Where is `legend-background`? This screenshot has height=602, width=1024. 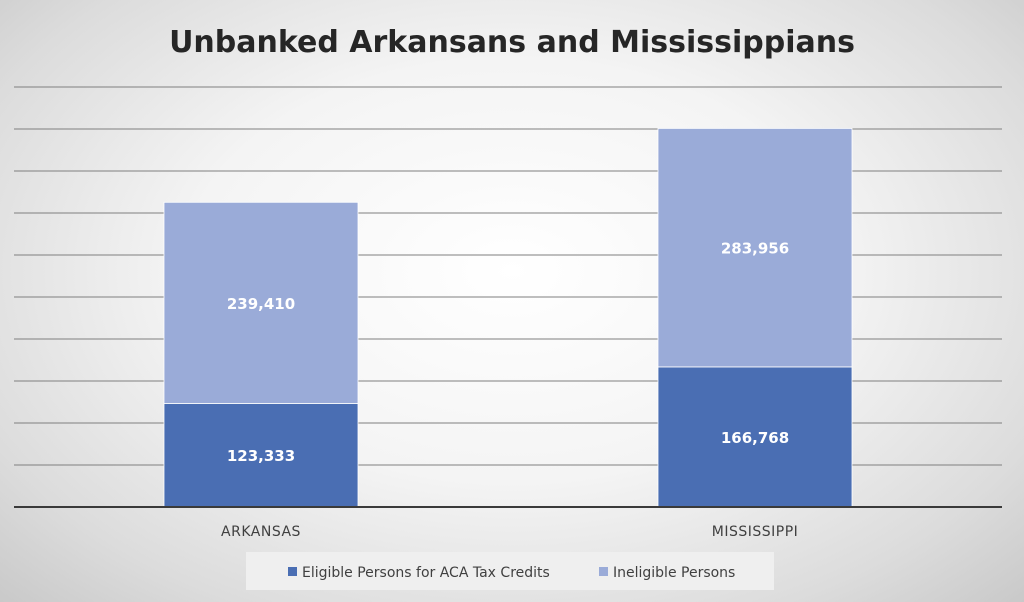
legend-background is located at coordinates (510, 571).